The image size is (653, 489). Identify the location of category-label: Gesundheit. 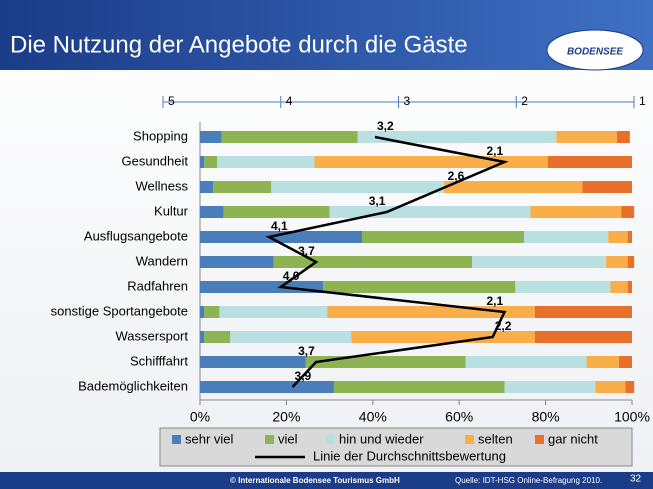
(155, 160).